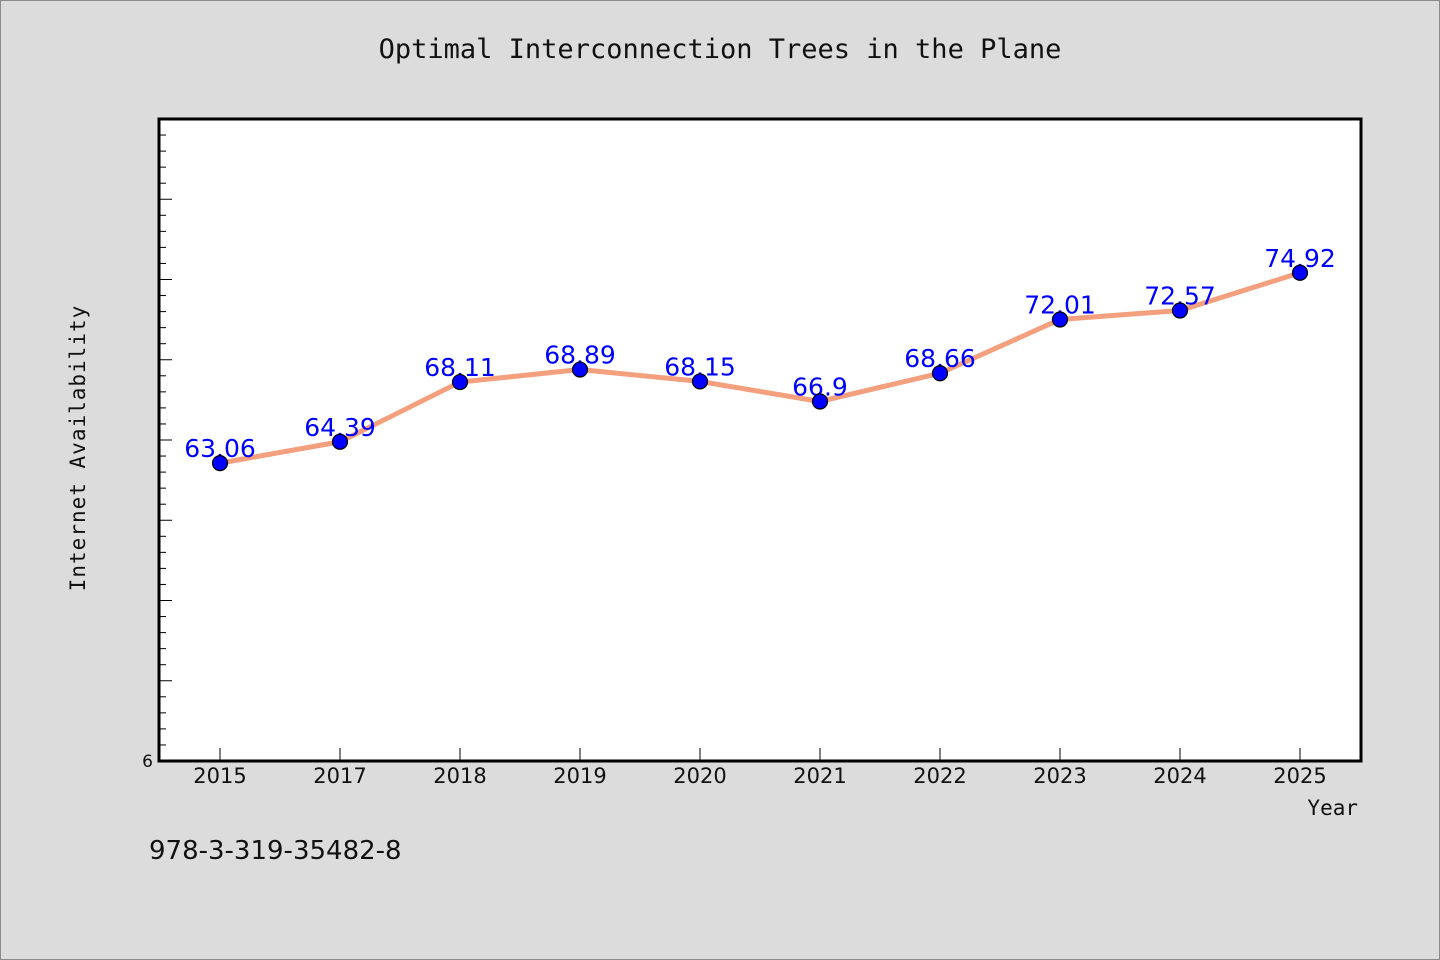  What do you see at coordinates (219, 776) in the screenshot?
I see `x-tick-label: 2015` at bounding box center [219, 776].